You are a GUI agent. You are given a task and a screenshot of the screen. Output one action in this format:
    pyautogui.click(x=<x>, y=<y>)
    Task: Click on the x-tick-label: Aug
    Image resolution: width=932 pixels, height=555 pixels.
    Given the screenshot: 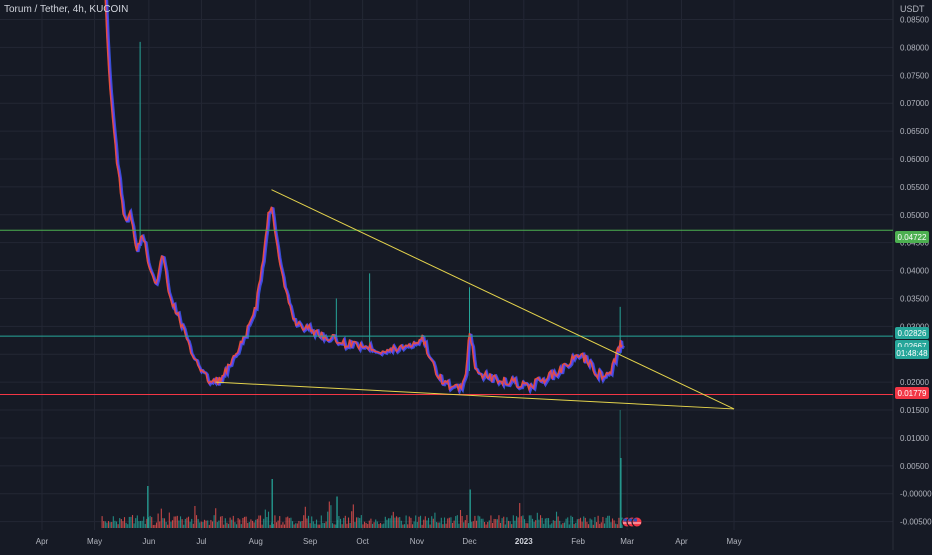 What is the action you would take?
    pyautogui.click(x=256, y=541)
    